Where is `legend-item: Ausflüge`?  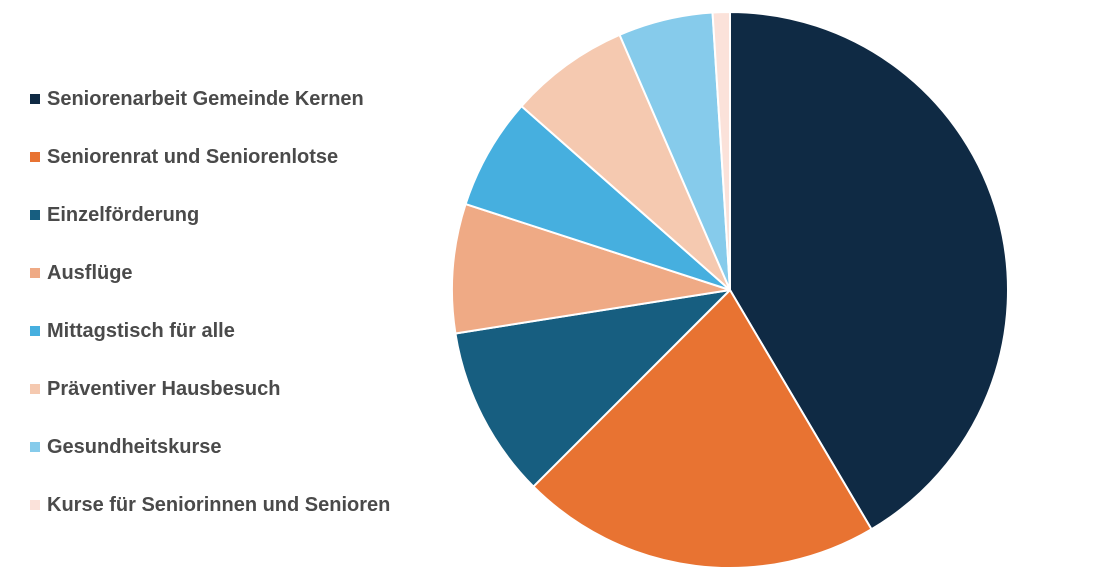
legend-item: Ausflüge is located at coordinates (230, 273).